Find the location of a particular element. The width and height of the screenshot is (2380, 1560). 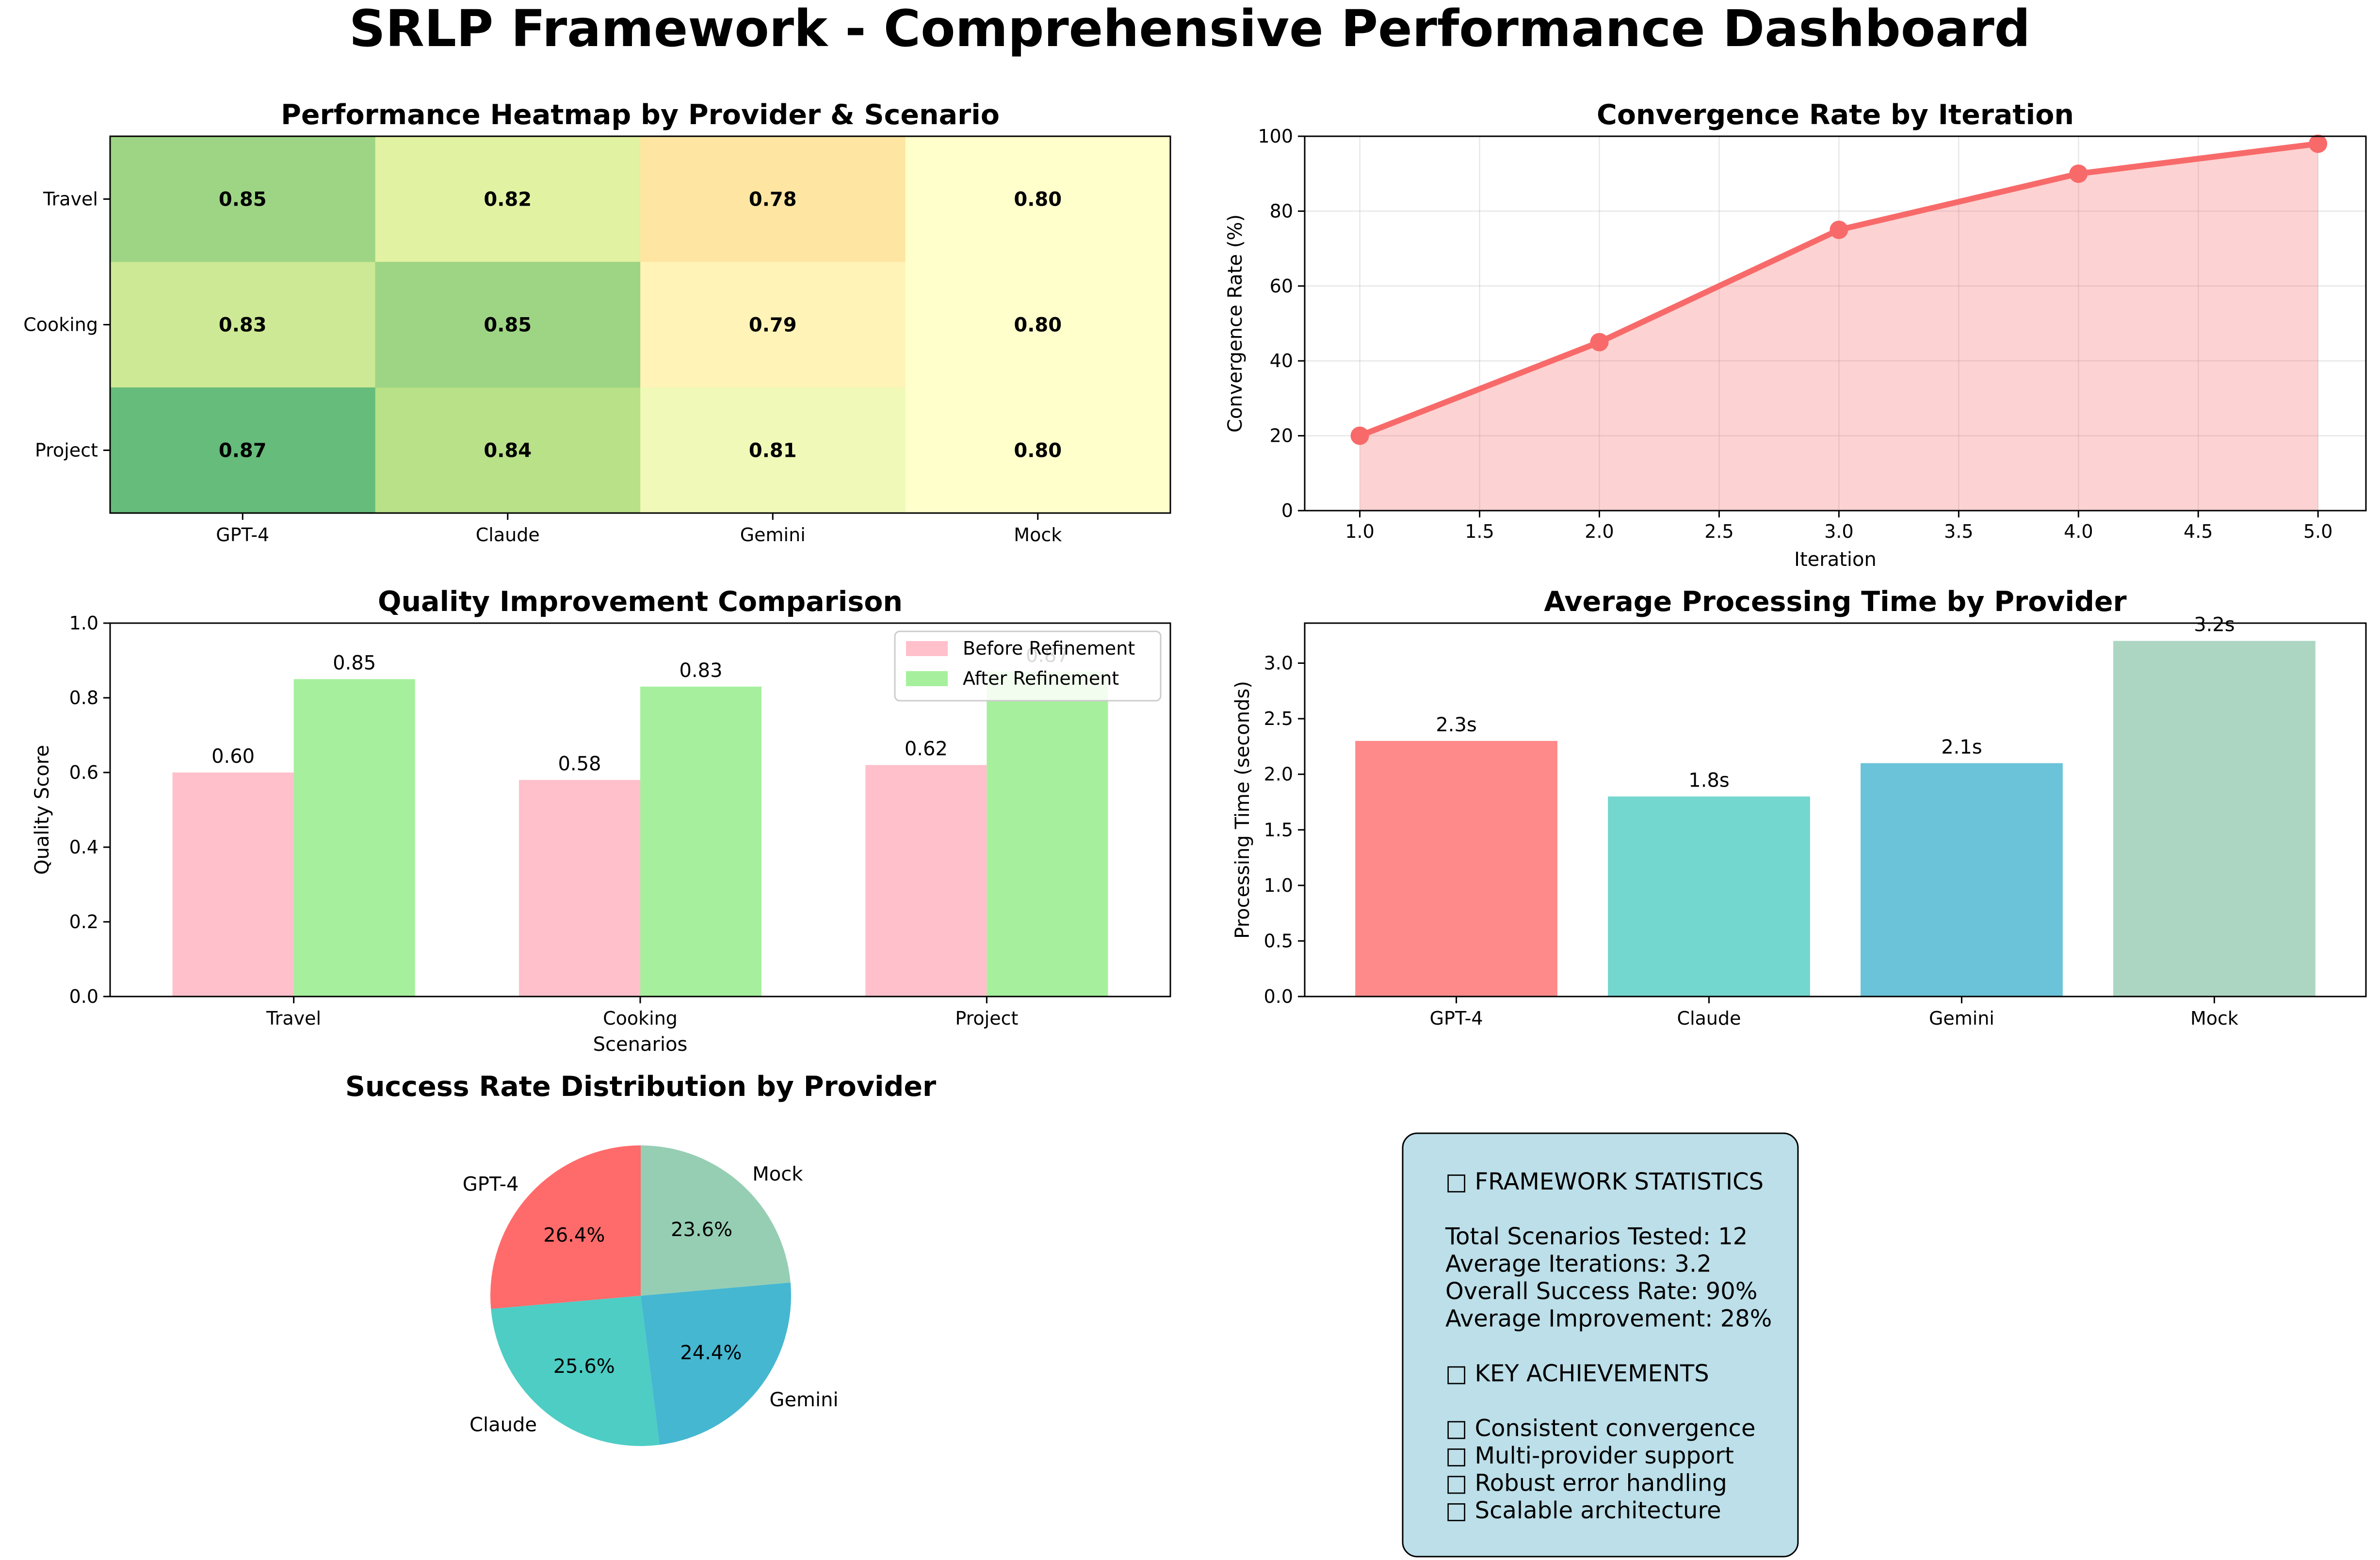

heatmap-cell-label: 0.82 is located at coordinates (508, 200).